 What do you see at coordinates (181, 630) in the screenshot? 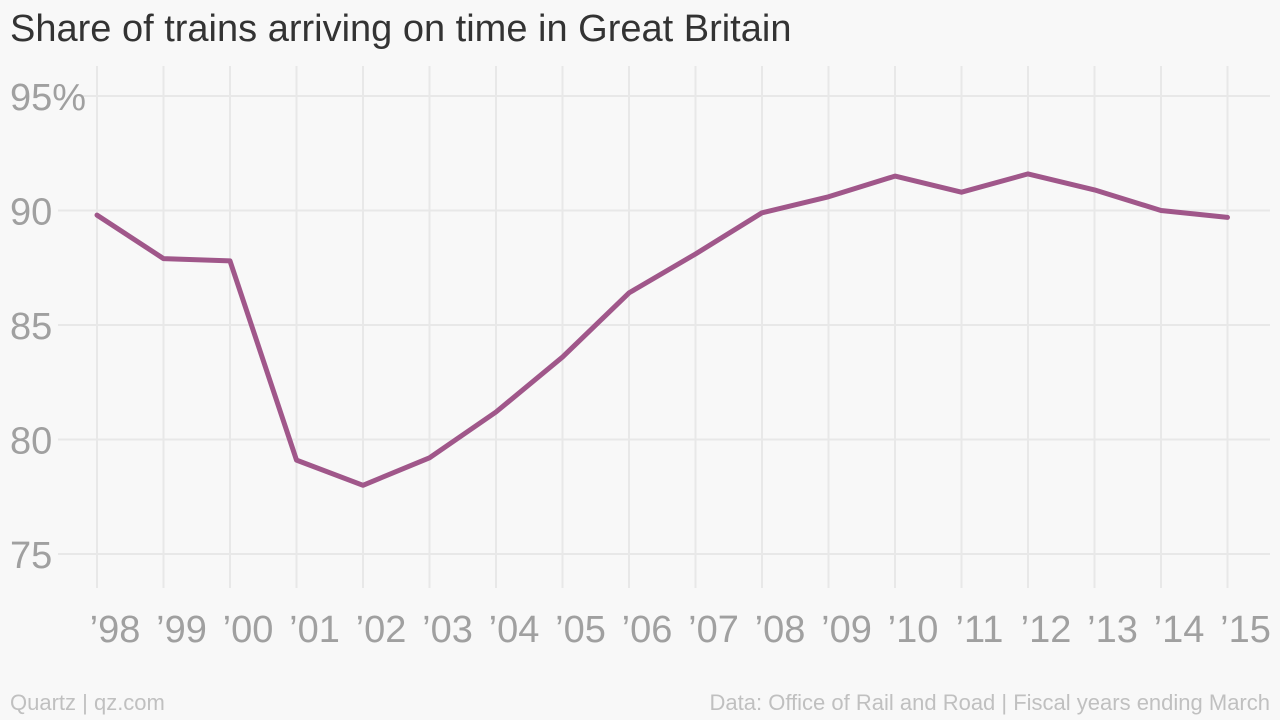
I see `x-tick-label: ’99` at bounding box center [181, 630].